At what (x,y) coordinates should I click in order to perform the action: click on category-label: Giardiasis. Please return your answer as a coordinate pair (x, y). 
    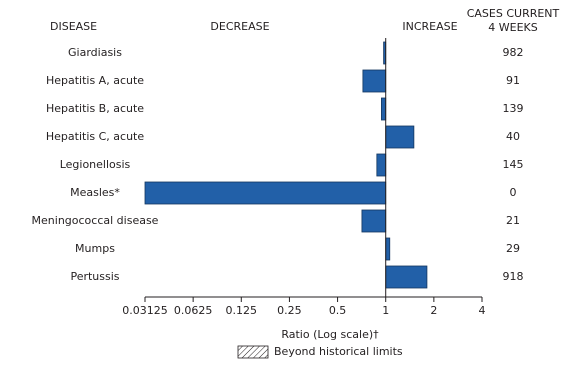
    Looking at the image, I should click on (95, 52).